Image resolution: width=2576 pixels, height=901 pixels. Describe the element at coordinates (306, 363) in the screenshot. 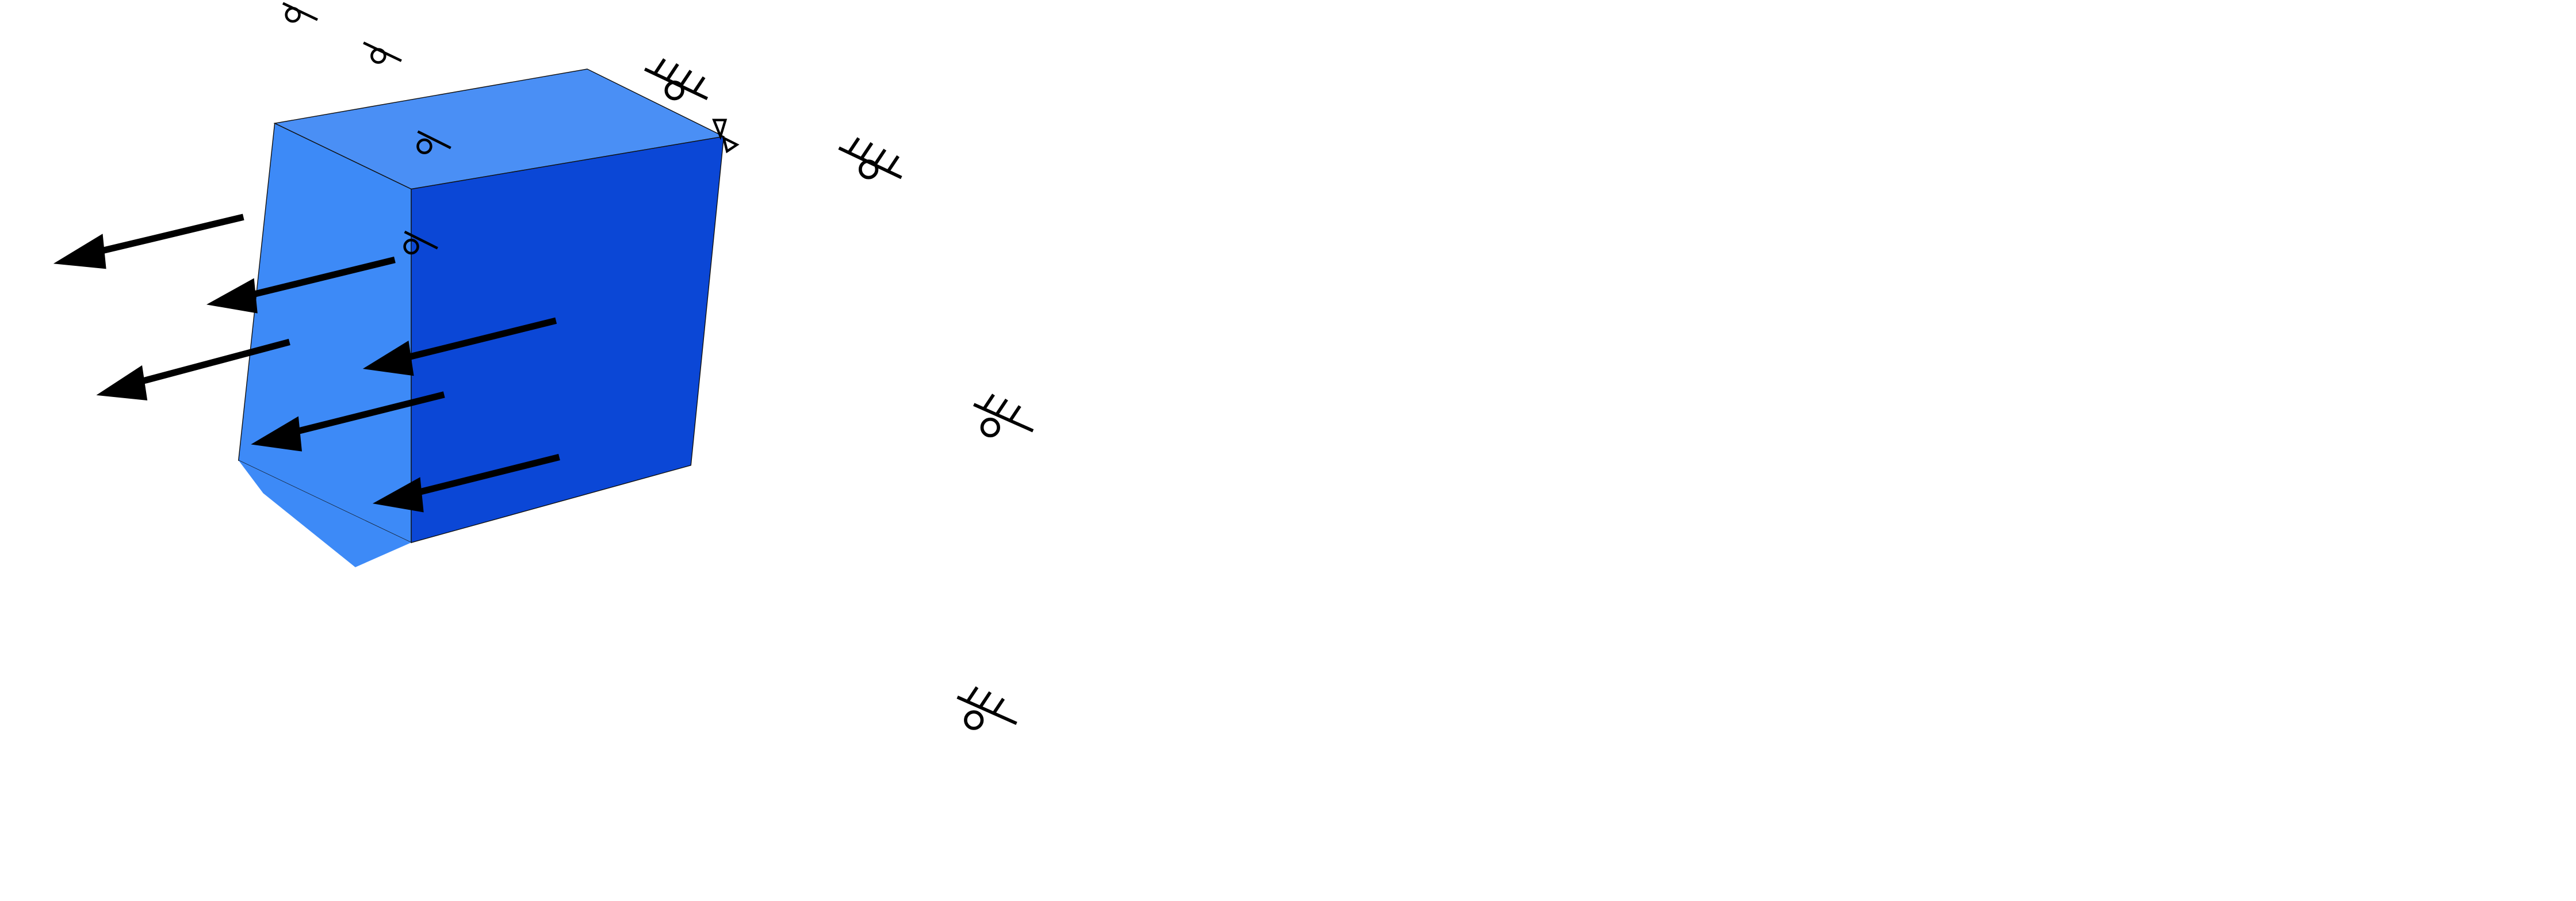

I see `load-arrows` at that location.